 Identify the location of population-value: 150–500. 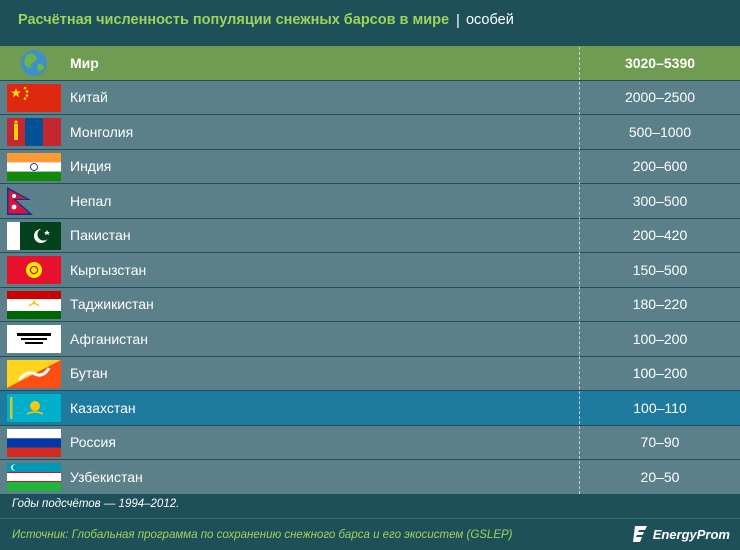
(660, 269).